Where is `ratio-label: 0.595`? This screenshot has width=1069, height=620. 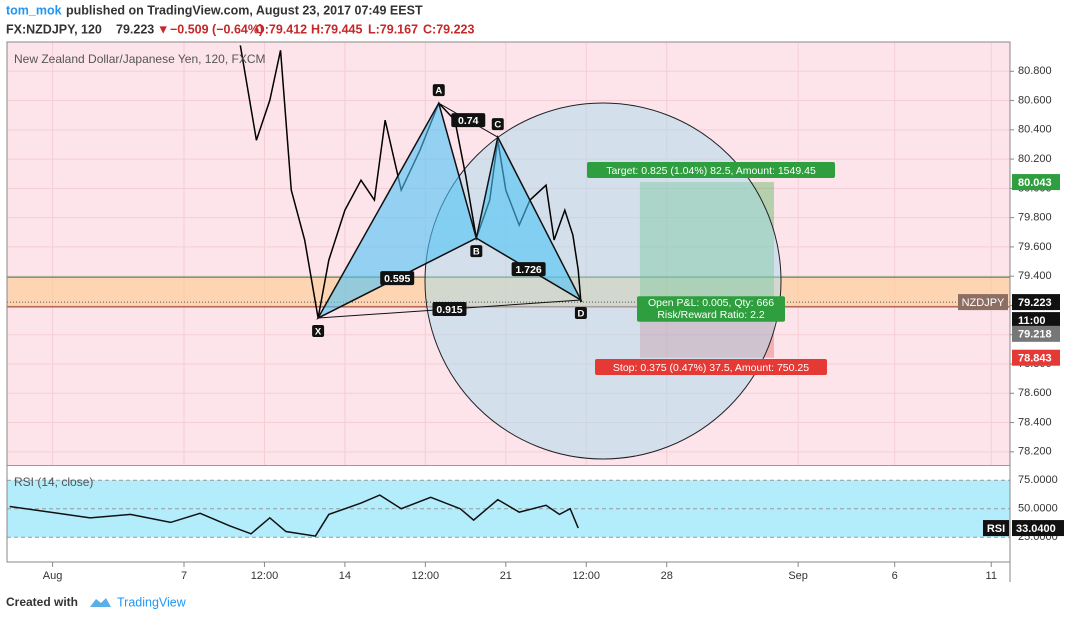 ratio-label: 0.595 is located at coordinates (397, 279).